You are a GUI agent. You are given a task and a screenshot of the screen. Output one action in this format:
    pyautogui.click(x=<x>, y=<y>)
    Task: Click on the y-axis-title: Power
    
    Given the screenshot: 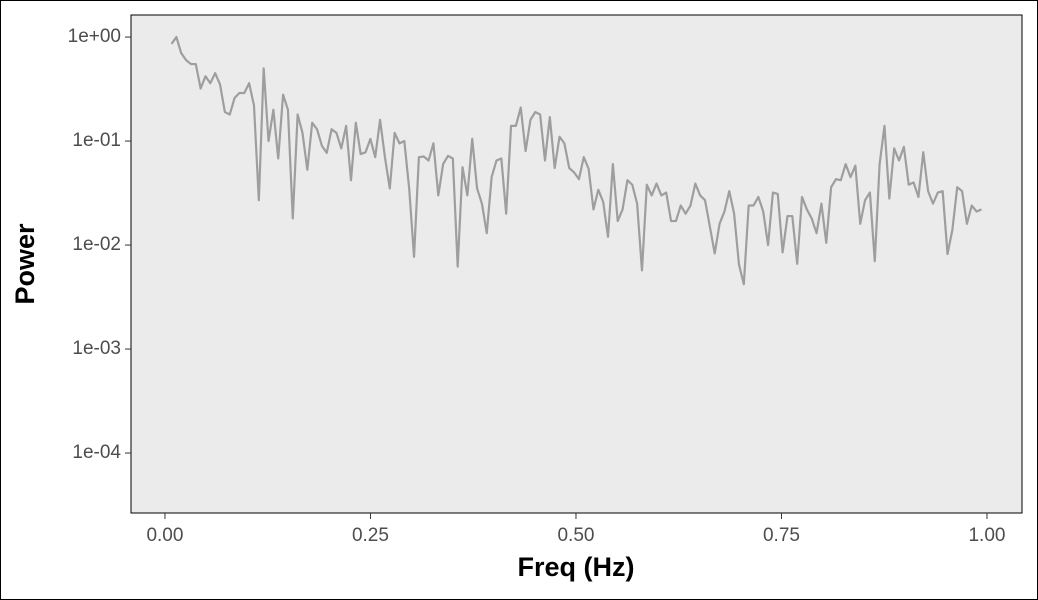 What is the action you would take?
    pyautogui.click(x=25, y=264)
    